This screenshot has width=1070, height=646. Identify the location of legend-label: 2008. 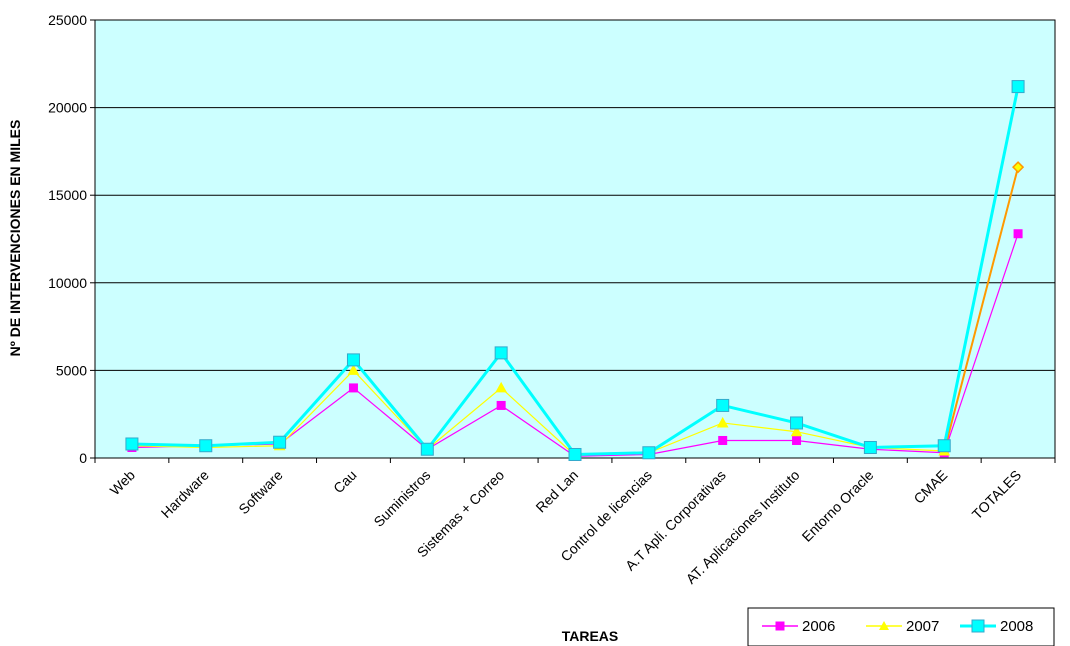
(1016, 626).